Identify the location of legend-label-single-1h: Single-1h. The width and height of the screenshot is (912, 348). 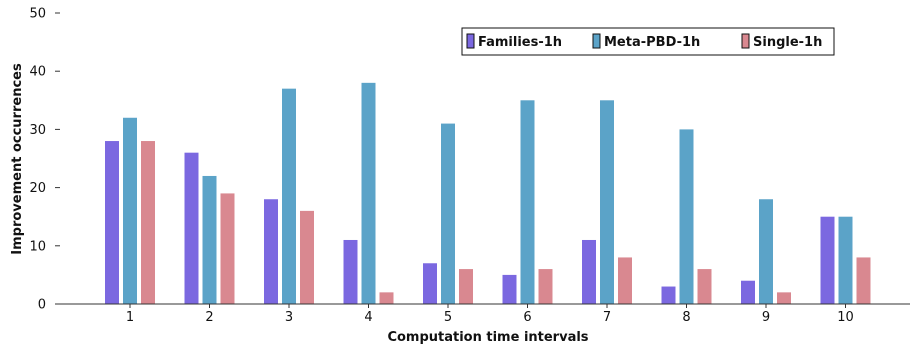
(787, 42).